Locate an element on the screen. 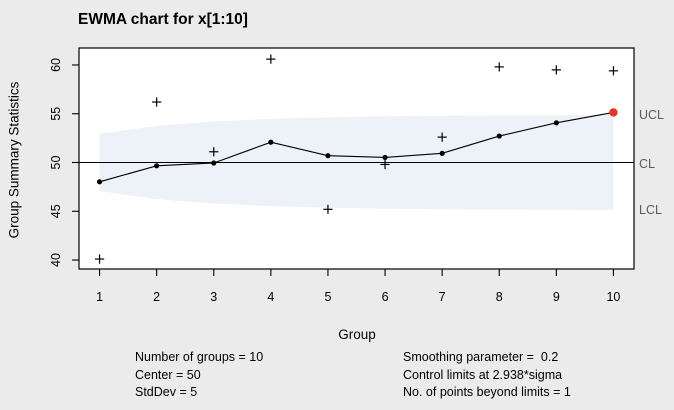  stat-control-limits: Control limits at 2.938*sigma is located at coordinates (483, 374).